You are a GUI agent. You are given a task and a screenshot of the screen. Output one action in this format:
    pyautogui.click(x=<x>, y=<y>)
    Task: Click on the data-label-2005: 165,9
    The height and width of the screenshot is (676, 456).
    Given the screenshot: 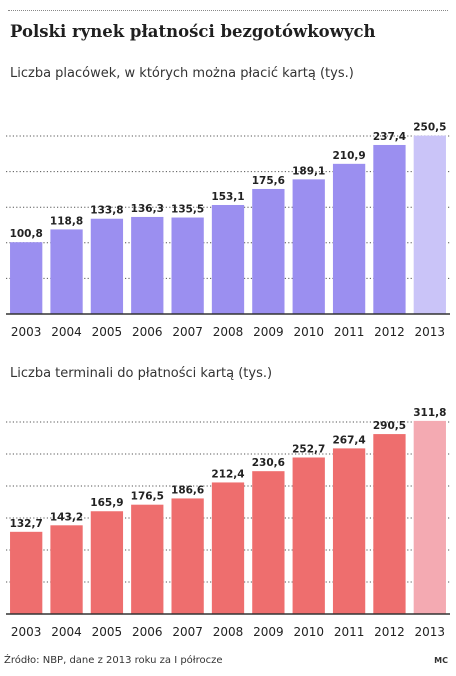 What is the action you would take?
    pyautogui.click(x=106, y=503)
    